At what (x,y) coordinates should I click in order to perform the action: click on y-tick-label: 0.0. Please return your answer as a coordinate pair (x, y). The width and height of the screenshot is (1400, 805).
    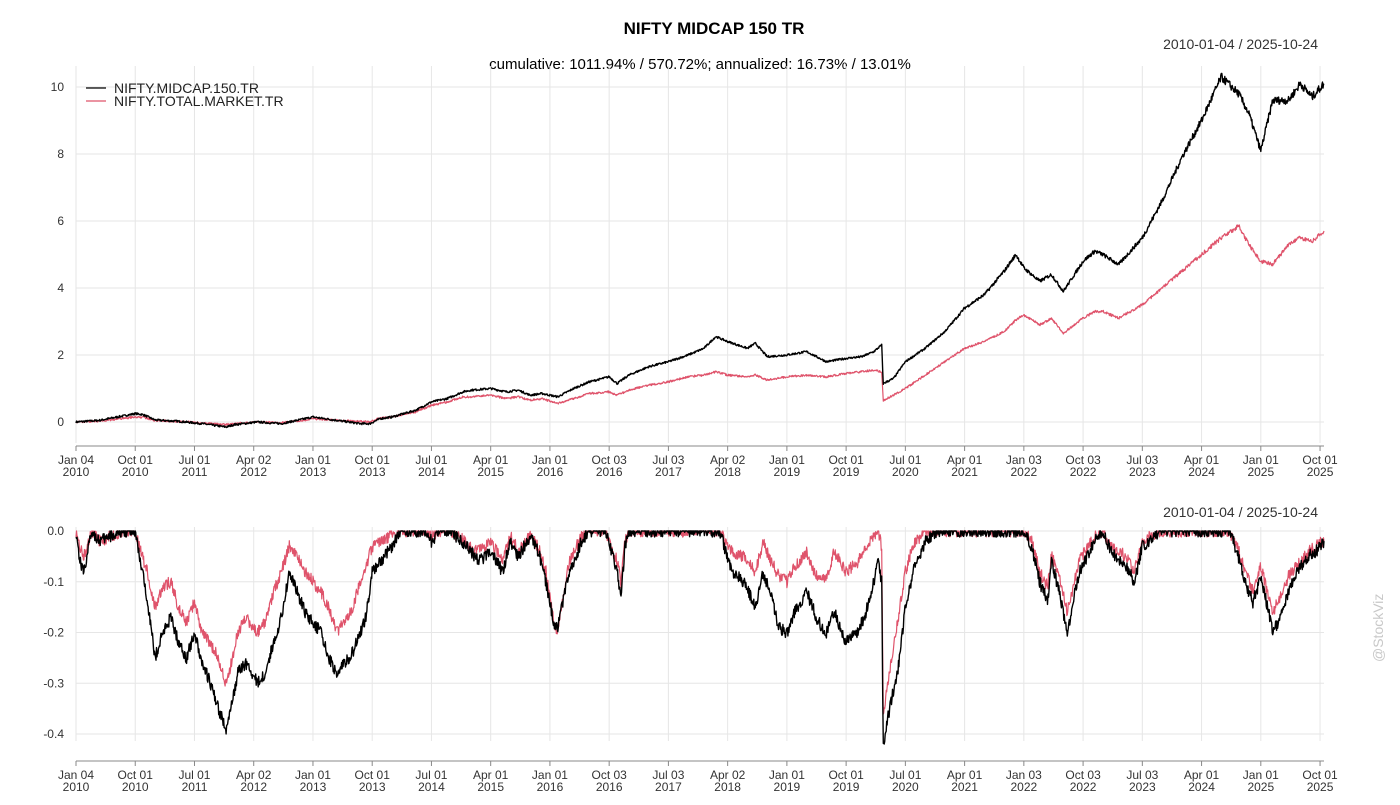
    Looking at the image, I should click on (55, 531).